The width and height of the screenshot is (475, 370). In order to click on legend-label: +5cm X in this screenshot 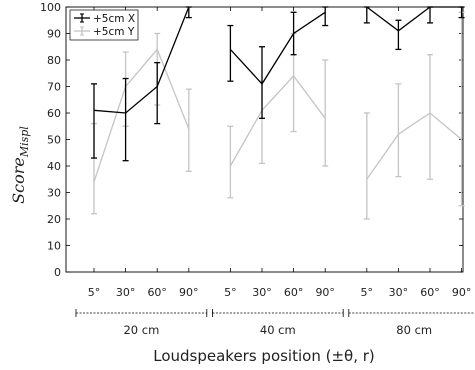, I will do `click(114, 19)`.